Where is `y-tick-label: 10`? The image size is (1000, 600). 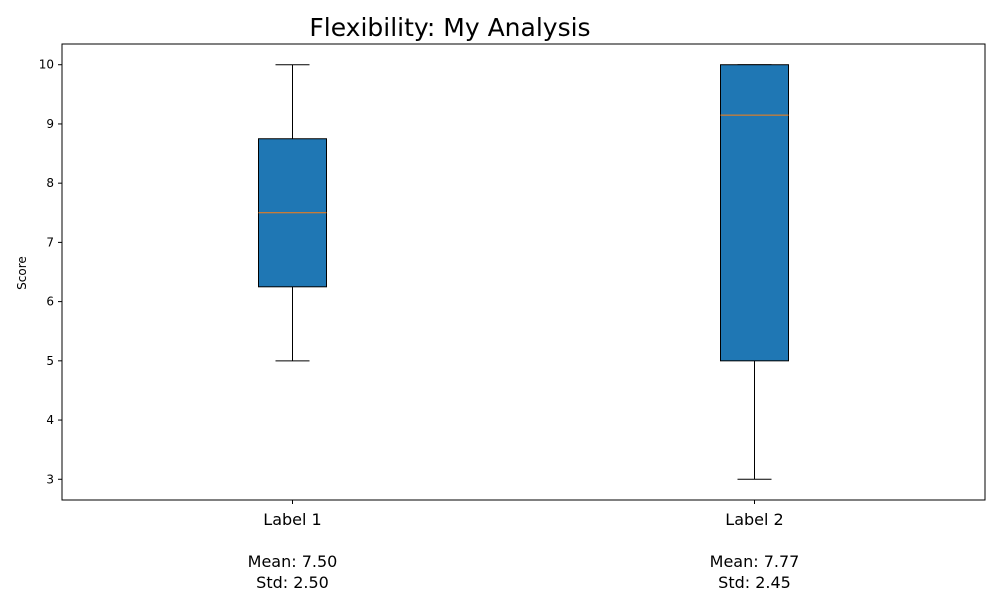 y-tick-label: 10 is located at coordinates (46, 65).